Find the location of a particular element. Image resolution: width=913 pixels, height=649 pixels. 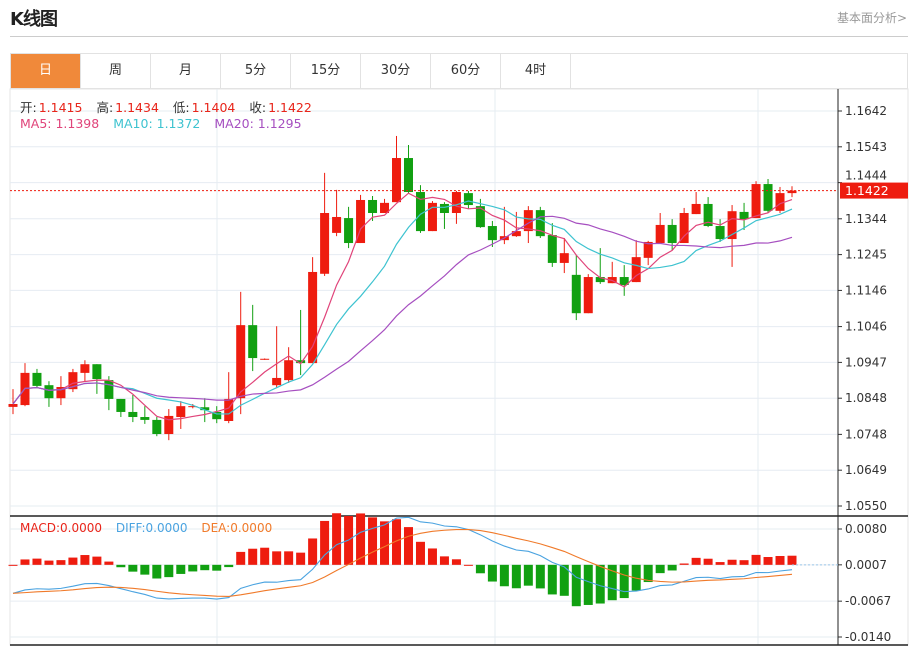

close-value: 1.1422 is located at coordinates (290, 107).